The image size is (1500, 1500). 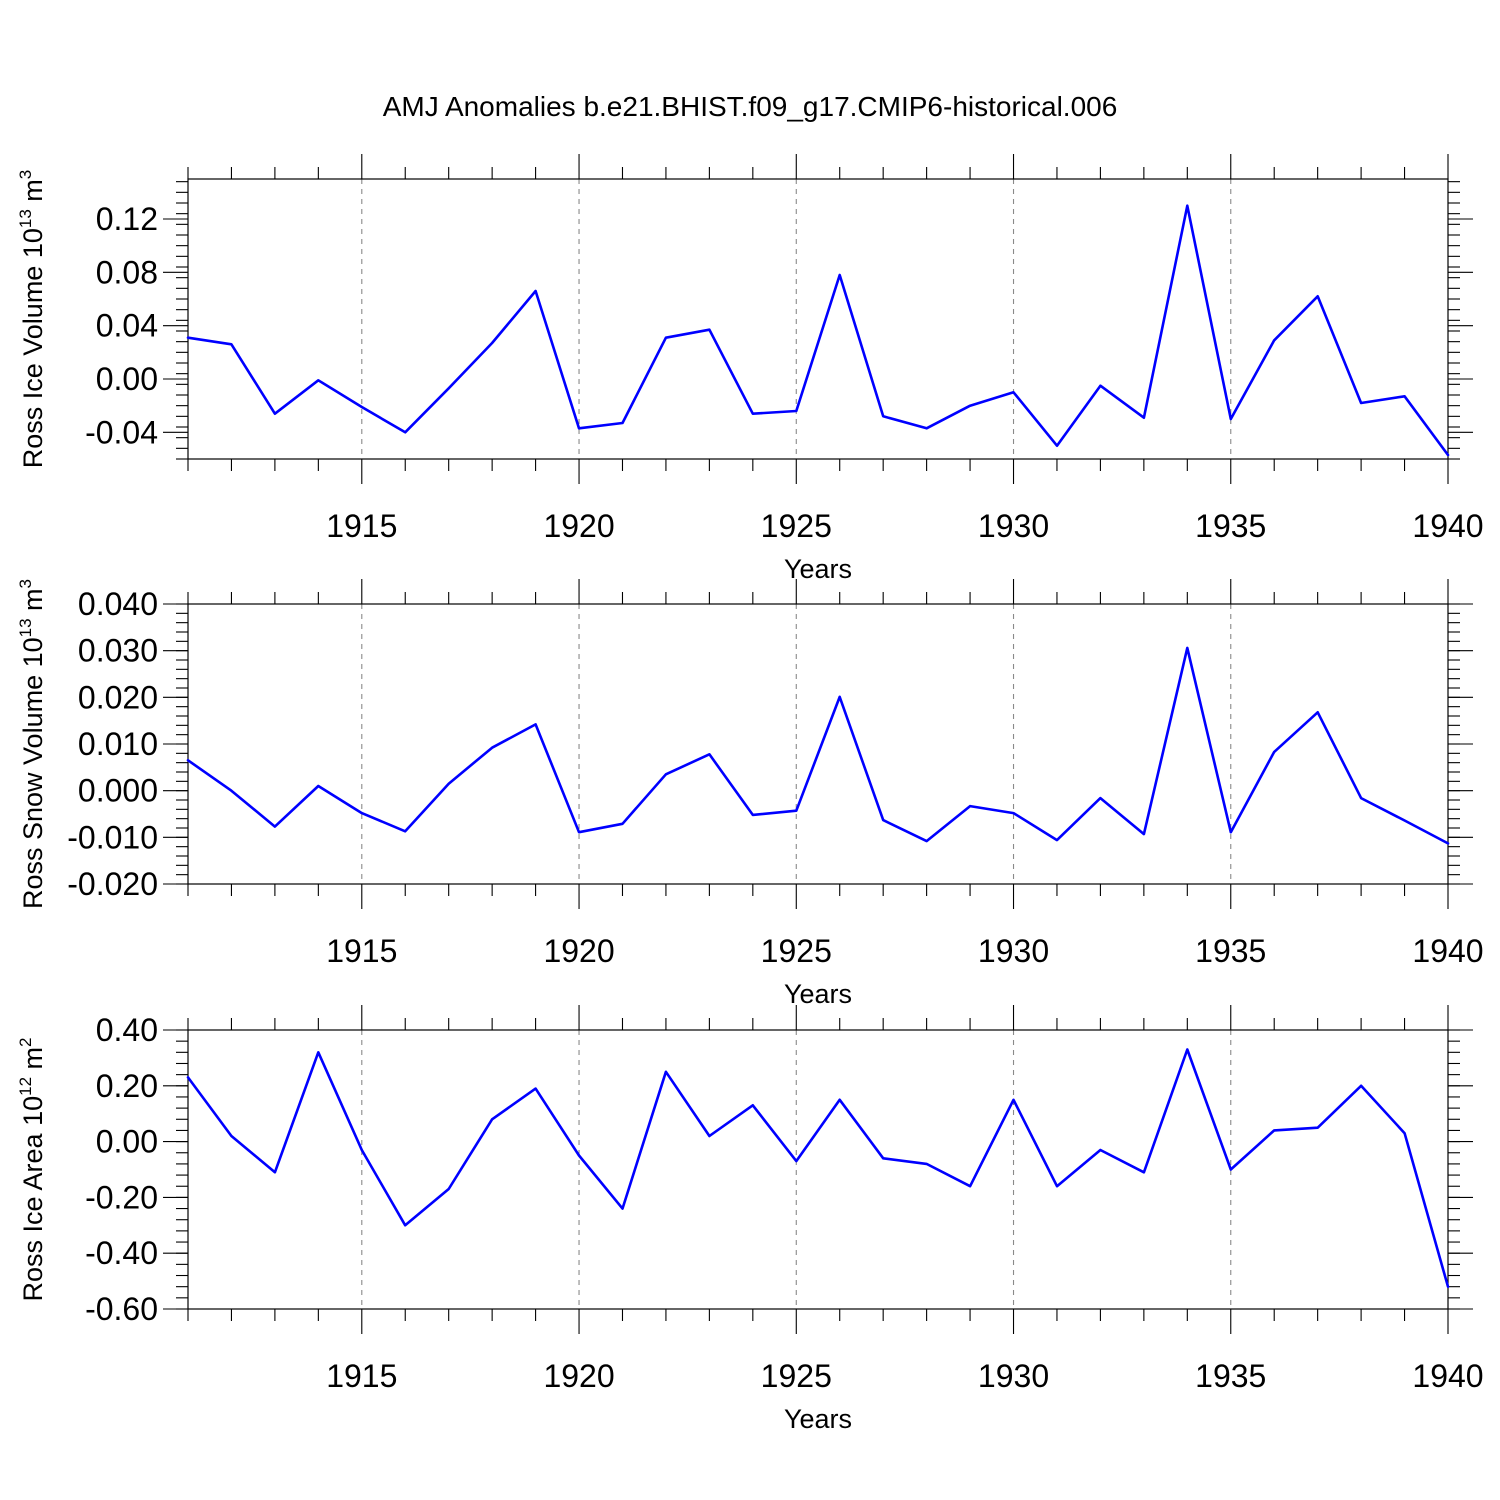 What do you see at coordinates (112, 884) in the screenshot?
I see `y-tick-label: -0.020` at bounding box center [112, 884].